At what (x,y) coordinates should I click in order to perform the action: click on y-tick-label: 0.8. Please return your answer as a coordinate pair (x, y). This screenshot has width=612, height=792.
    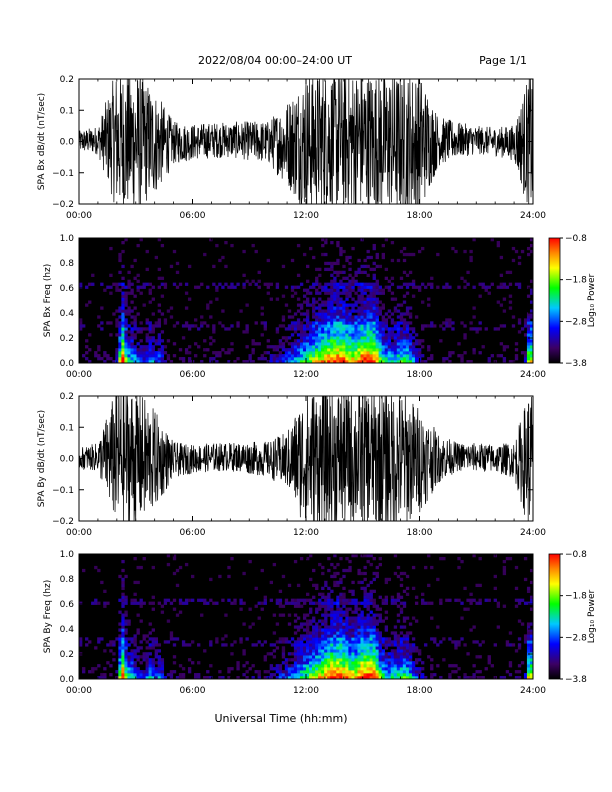
    Looking at the image, I should click on (67, 264).